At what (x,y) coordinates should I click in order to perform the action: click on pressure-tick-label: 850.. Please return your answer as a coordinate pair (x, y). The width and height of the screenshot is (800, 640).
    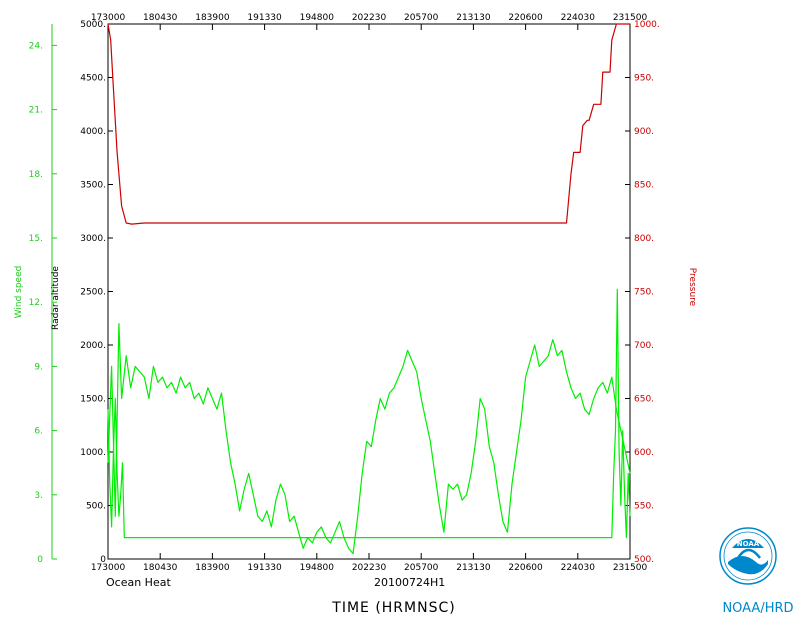
    Looking at the image, I should click on (644, 186).